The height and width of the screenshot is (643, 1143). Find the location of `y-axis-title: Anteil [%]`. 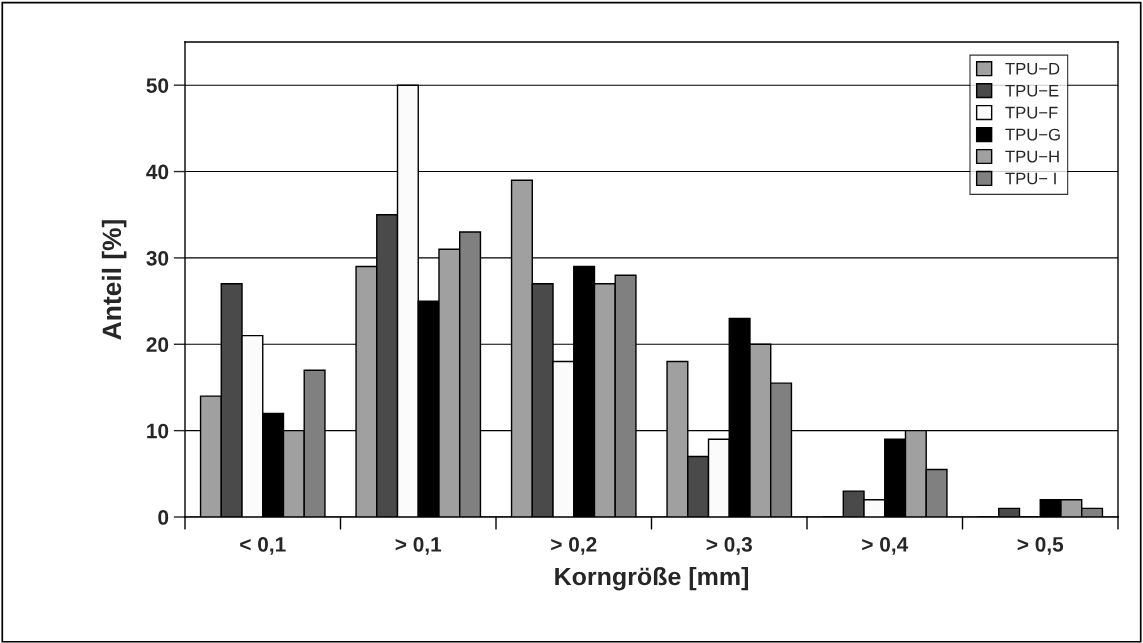

y-axis-title: Anteil [%] is located at coordinates (114, 280).